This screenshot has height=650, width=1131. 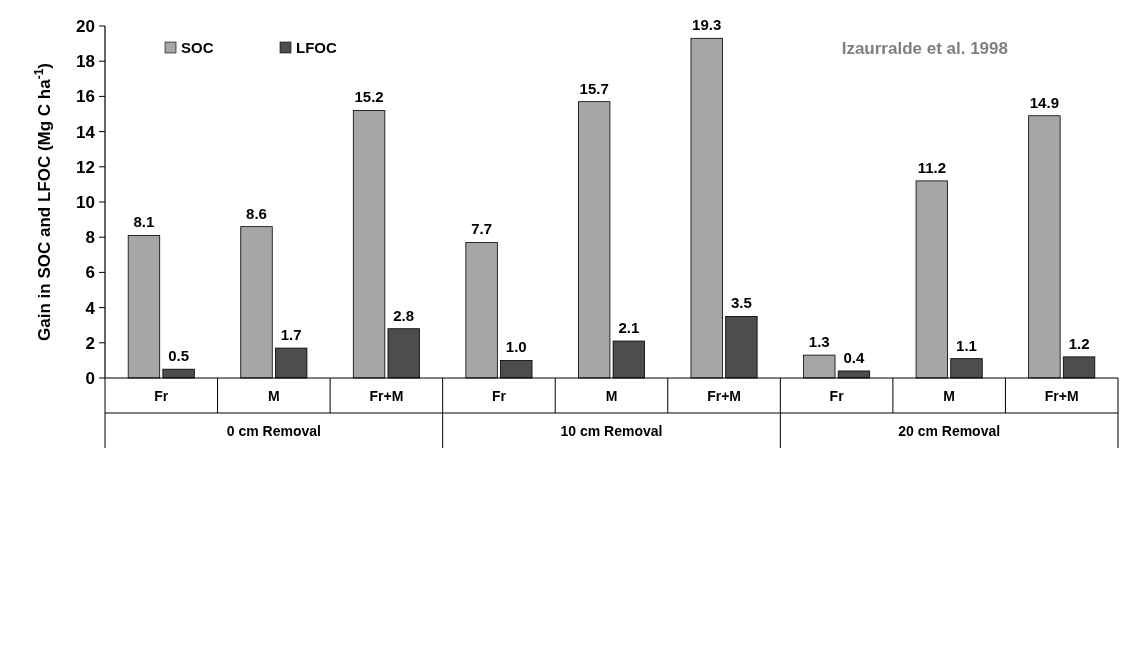 What do you see at coordinates (316, 48) in the screenshot?
I see `legend-label: LFOC` at bounding box center [316, 48].